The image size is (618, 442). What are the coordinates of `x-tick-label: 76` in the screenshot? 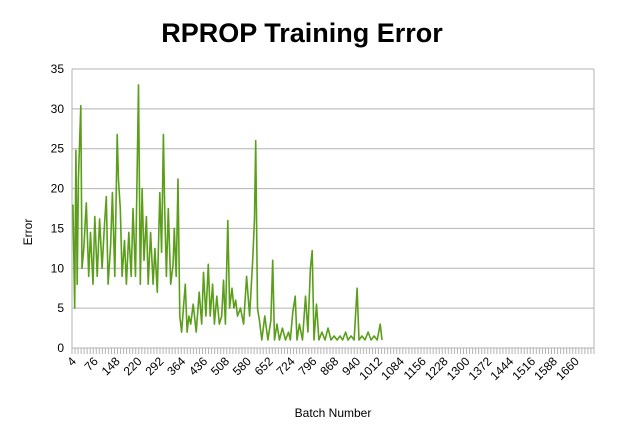 It's located at (92, 364).